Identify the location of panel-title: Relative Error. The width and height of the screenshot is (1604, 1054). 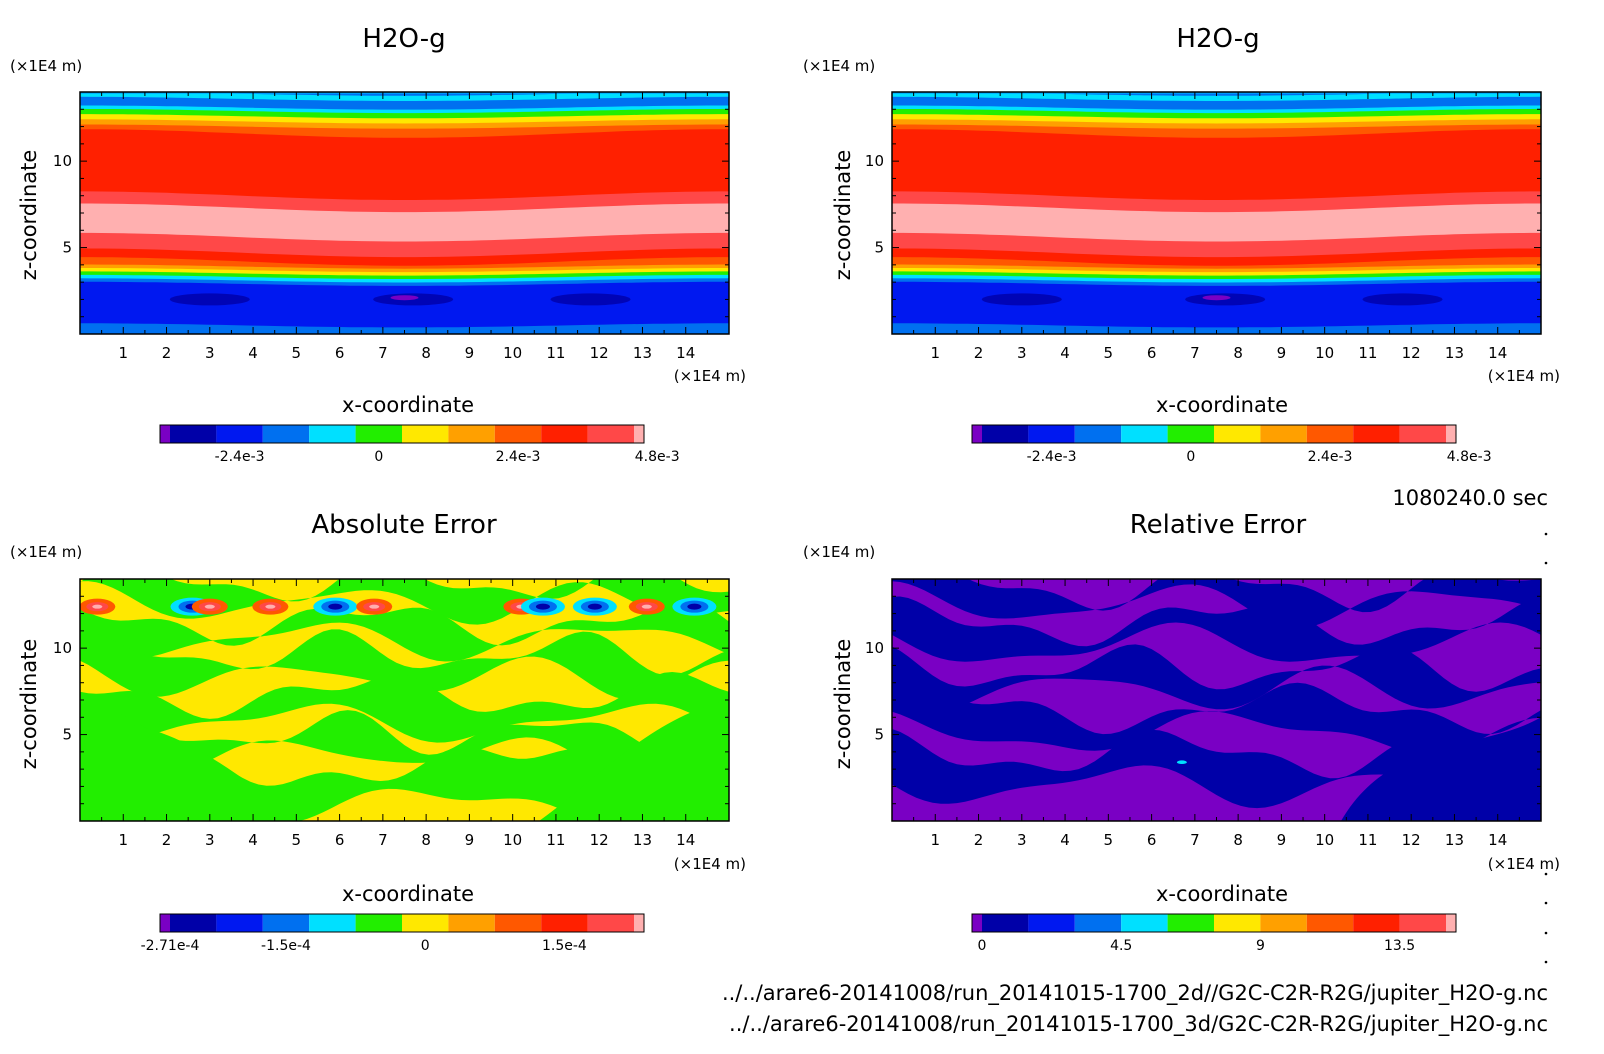
(1218, 525).